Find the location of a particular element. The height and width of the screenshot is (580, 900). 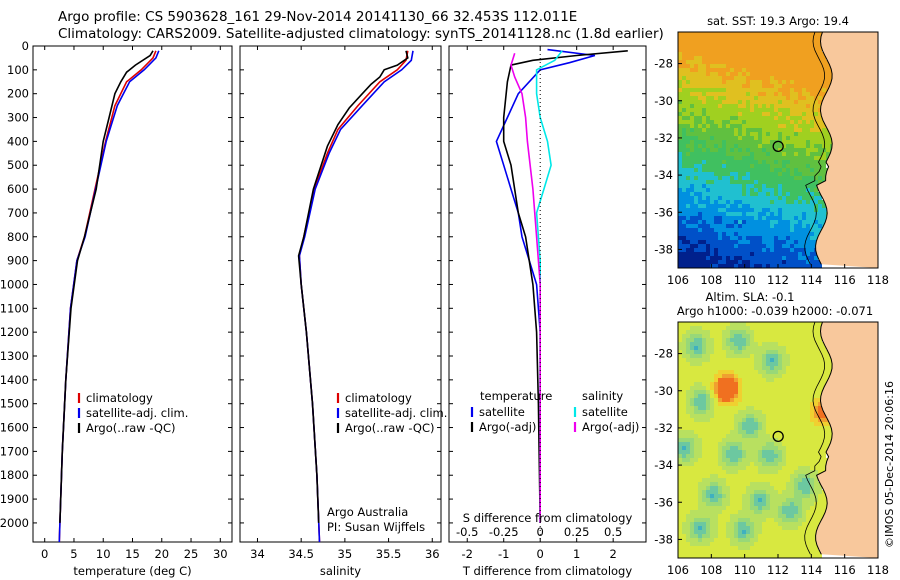

series-t-satellite is located at coordinates (545, 285).